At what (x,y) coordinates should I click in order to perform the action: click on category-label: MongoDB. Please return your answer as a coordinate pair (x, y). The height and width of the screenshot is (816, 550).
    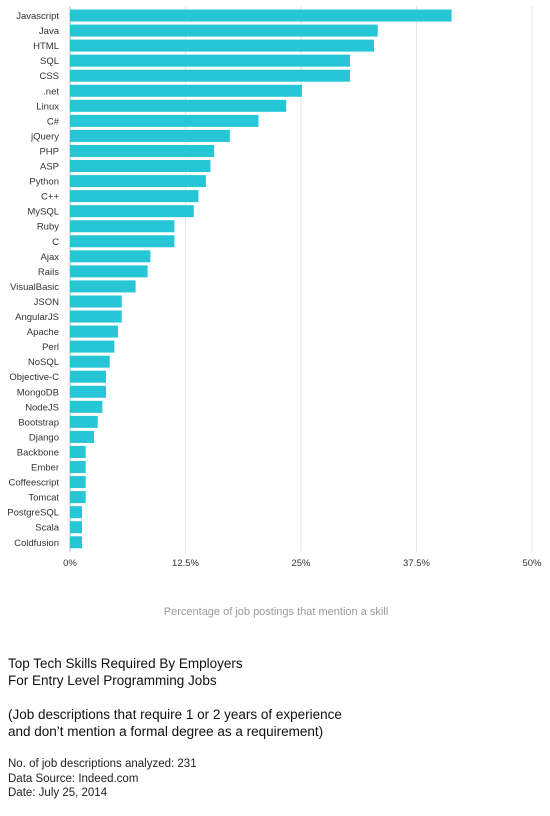
    Looking at the image, I should click on (38, 392).